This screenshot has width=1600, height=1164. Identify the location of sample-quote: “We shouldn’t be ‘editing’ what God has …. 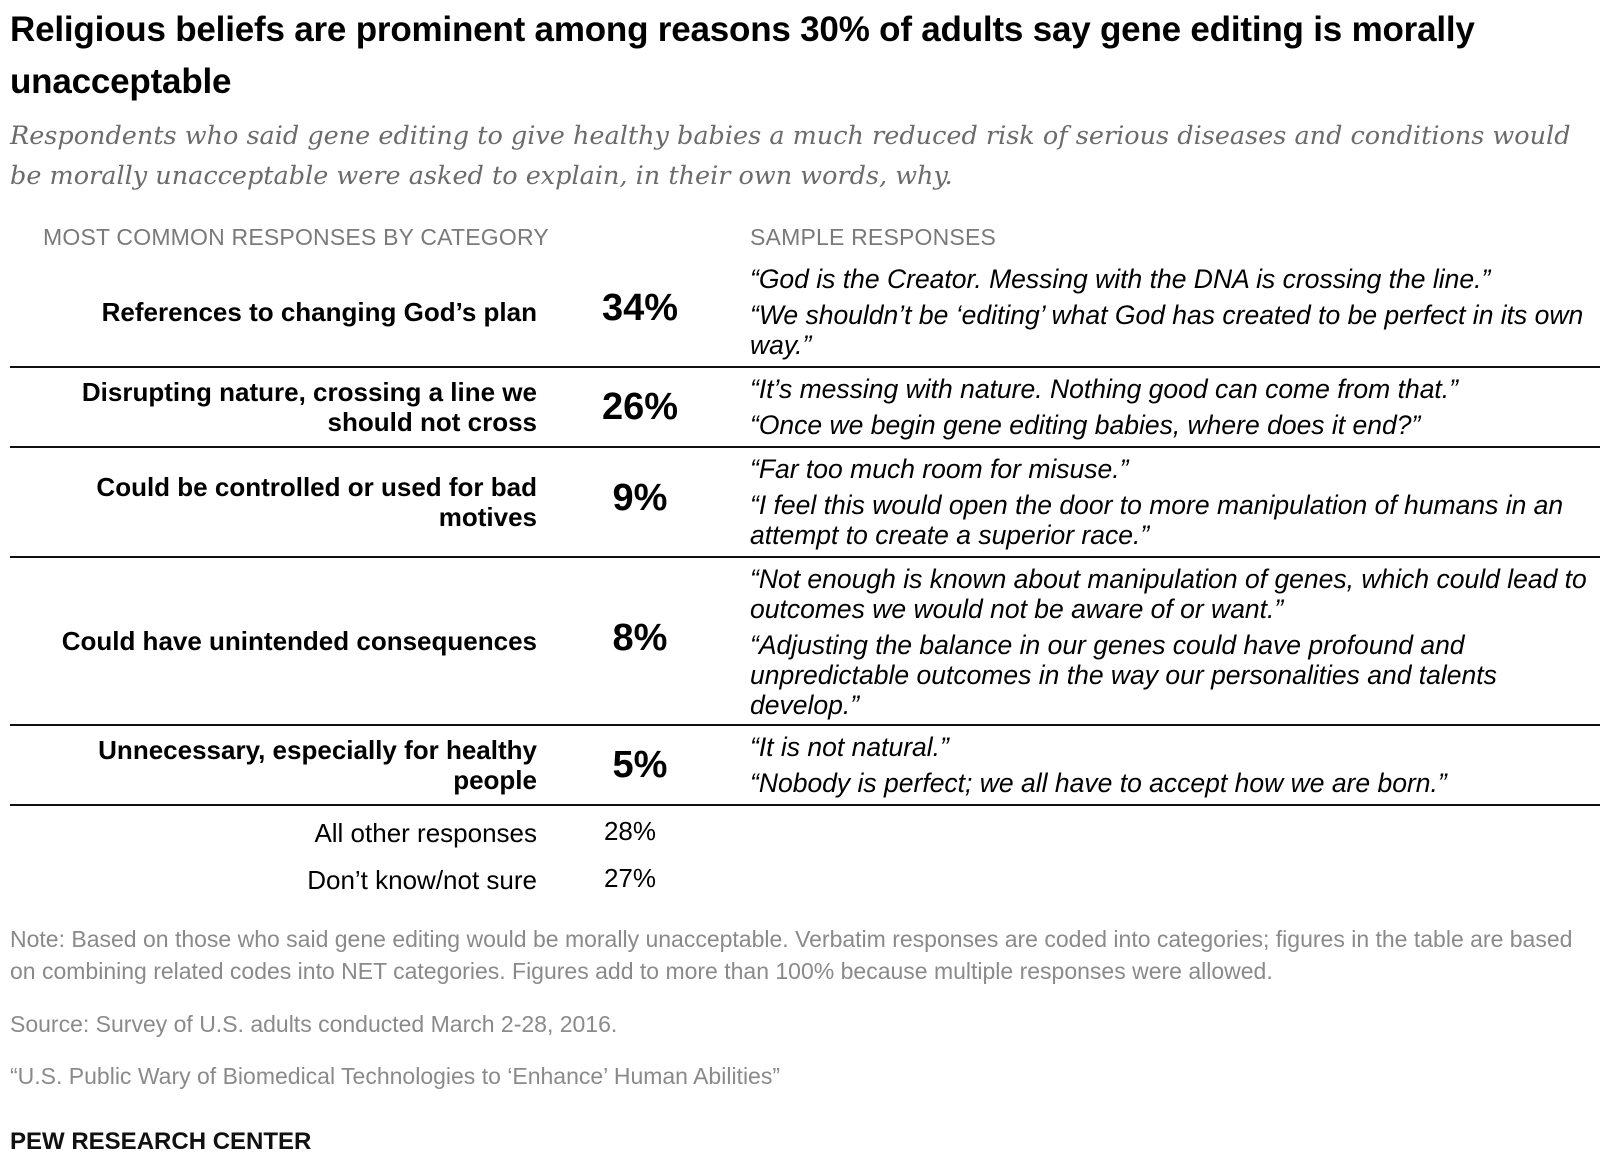
(1167, 330).